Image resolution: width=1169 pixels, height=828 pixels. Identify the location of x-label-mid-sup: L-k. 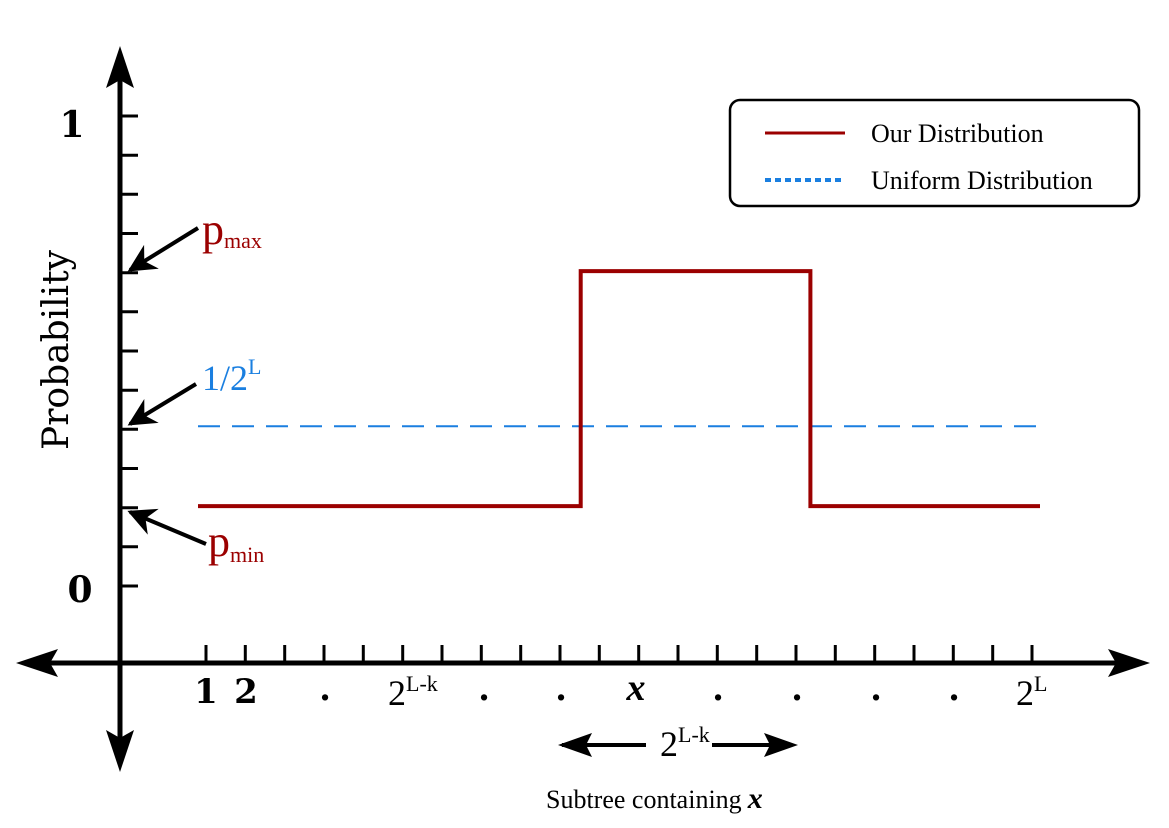
(422, 683).